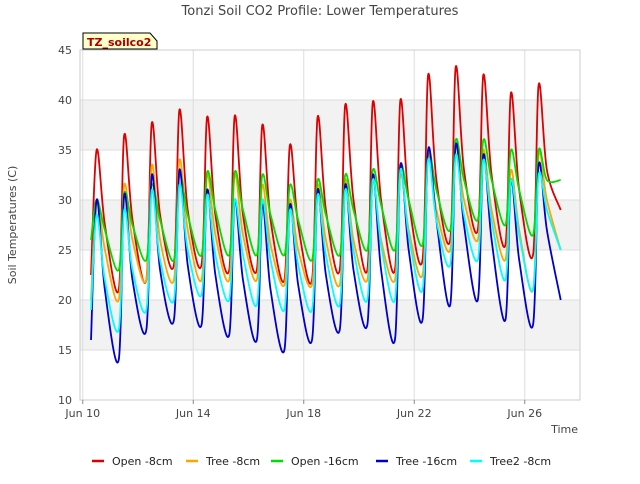  Describe the element at coordinates (325, 461) in the screenshot. I see `legend-label: Open -16cm` at that location.